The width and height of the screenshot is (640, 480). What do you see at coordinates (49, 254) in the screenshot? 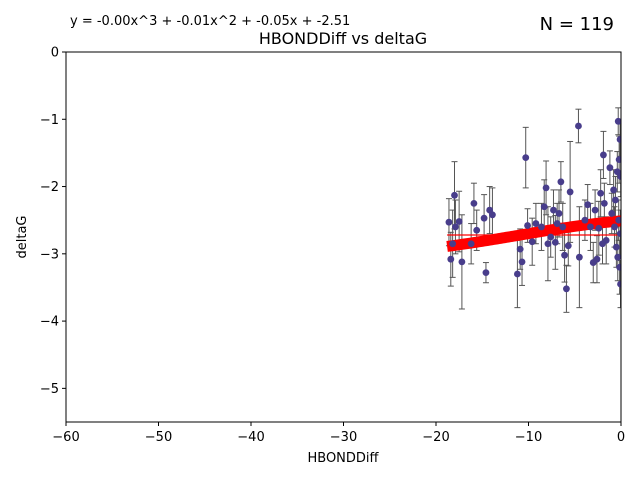
I see `y-tick-label: −3` at bounding box center [49, 254].